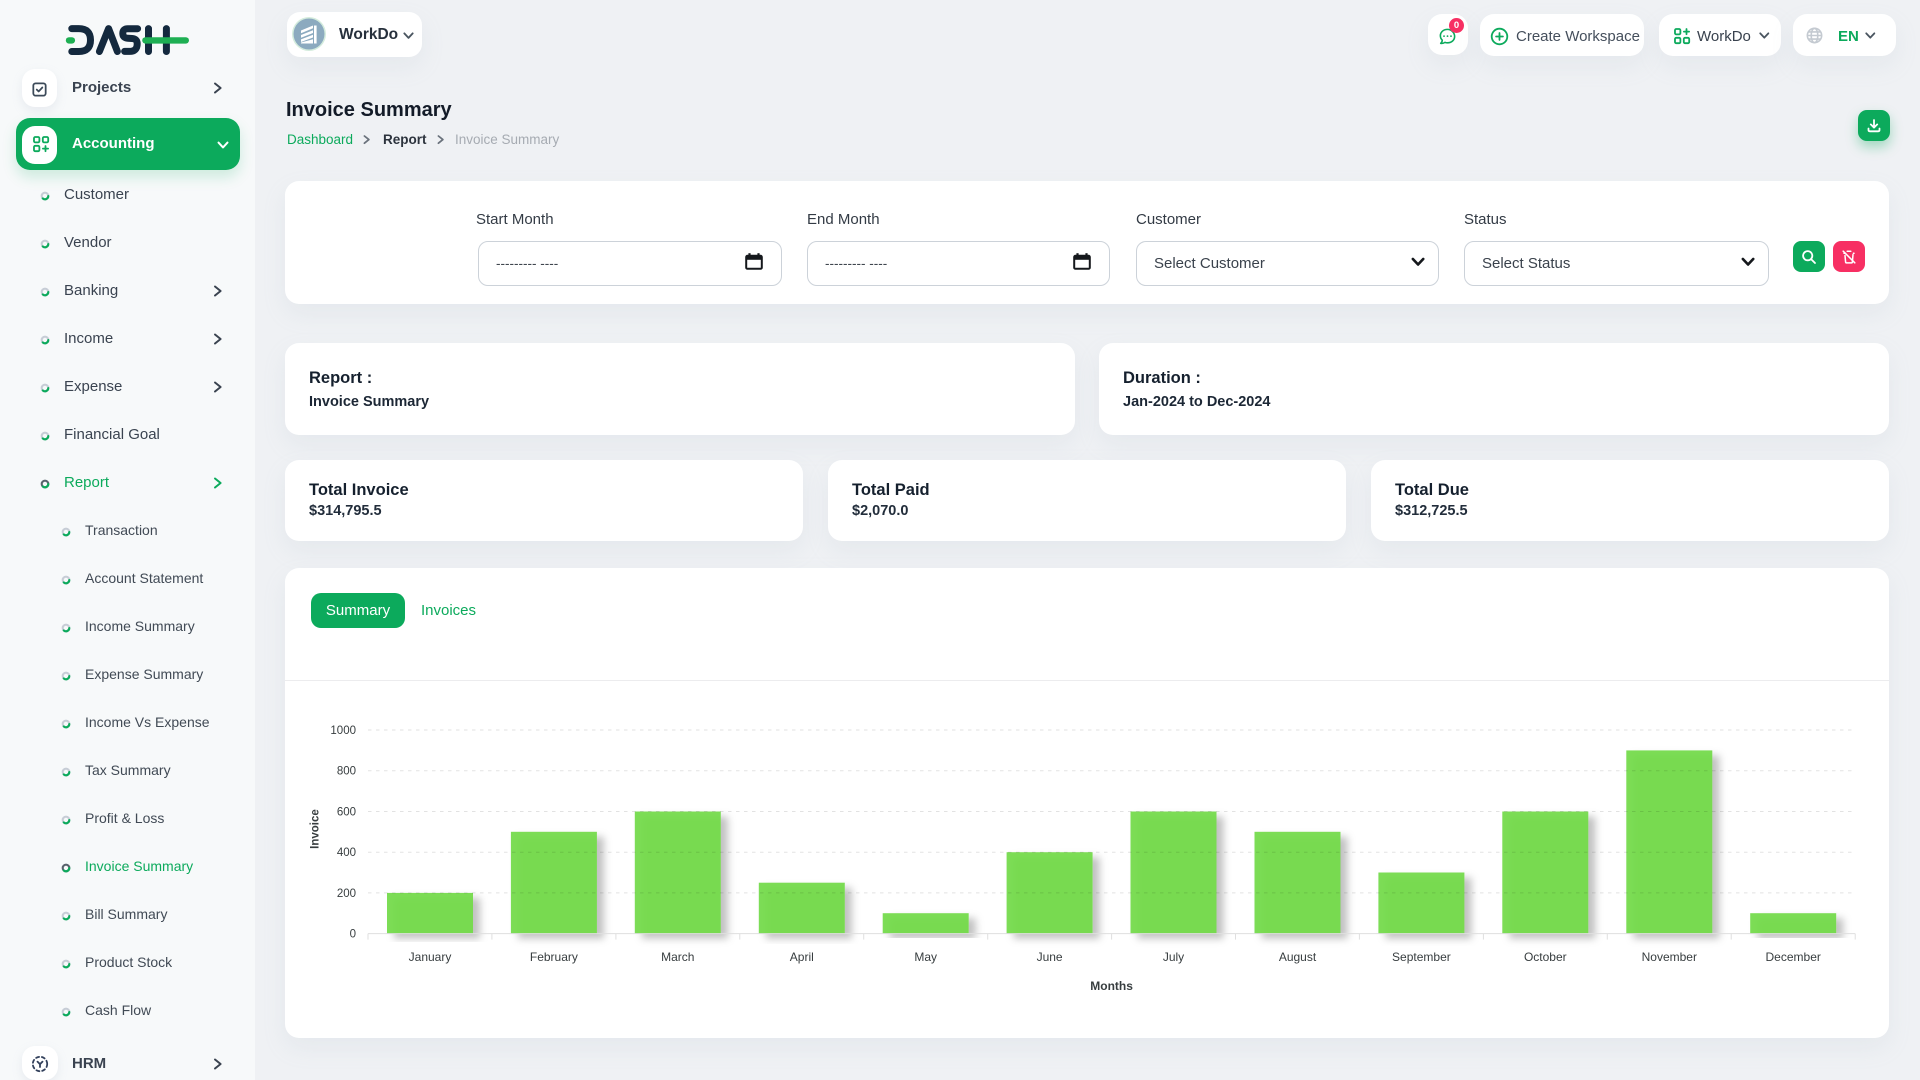  What do you see at coordinates (1298, 957) in the screenshot?
I see `svg-text: August` at bounding box center [1298, 957].